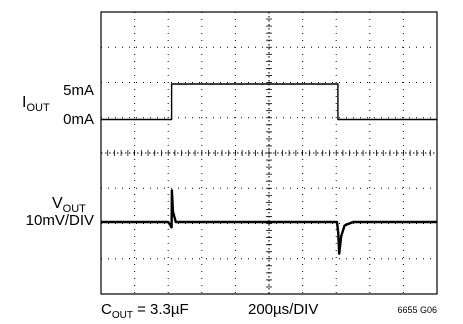 Image resolution: width=463 pixels, height=324 pixels. I want to click on iout-name: I, so click(24, 102).